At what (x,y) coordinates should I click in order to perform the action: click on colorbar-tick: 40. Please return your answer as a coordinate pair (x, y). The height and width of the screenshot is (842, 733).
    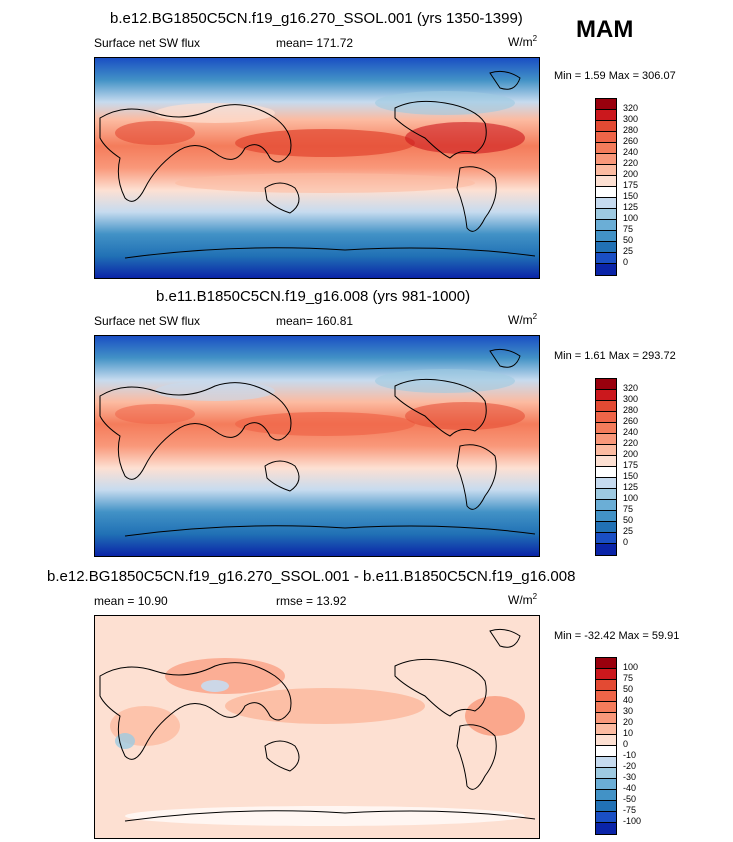
    Looking at the image, I should click on (628, 700).